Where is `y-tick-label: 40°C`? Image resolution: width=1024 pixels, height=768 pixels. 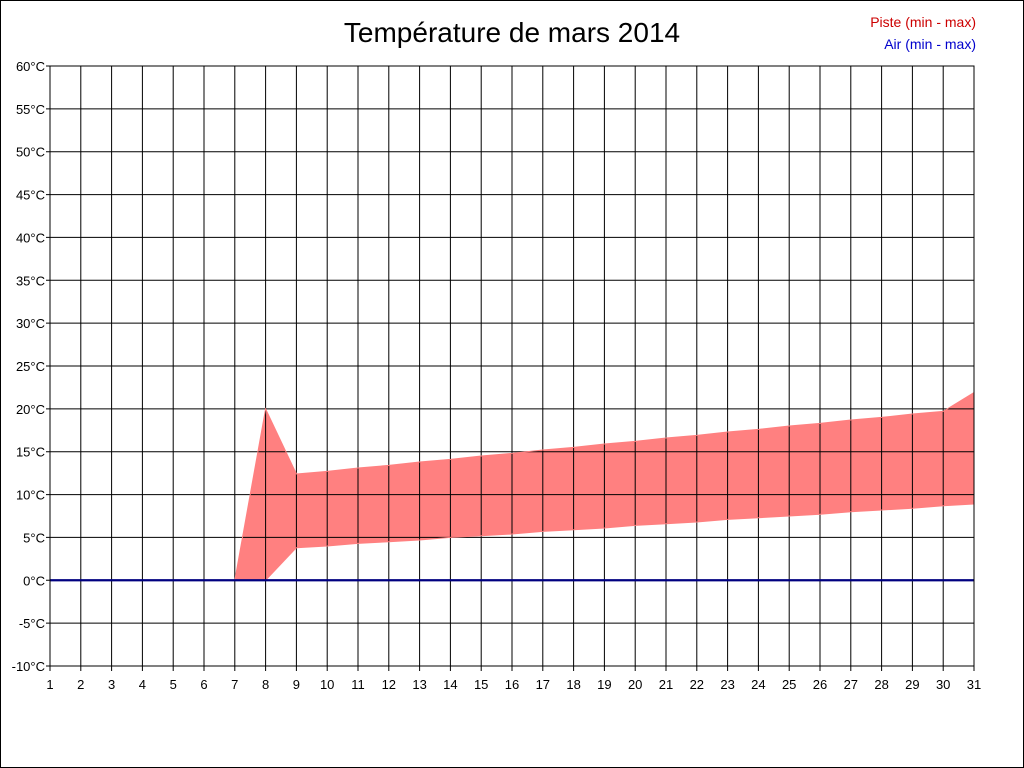
y-tick-label: 40°C is located at coordinates (30, 237).